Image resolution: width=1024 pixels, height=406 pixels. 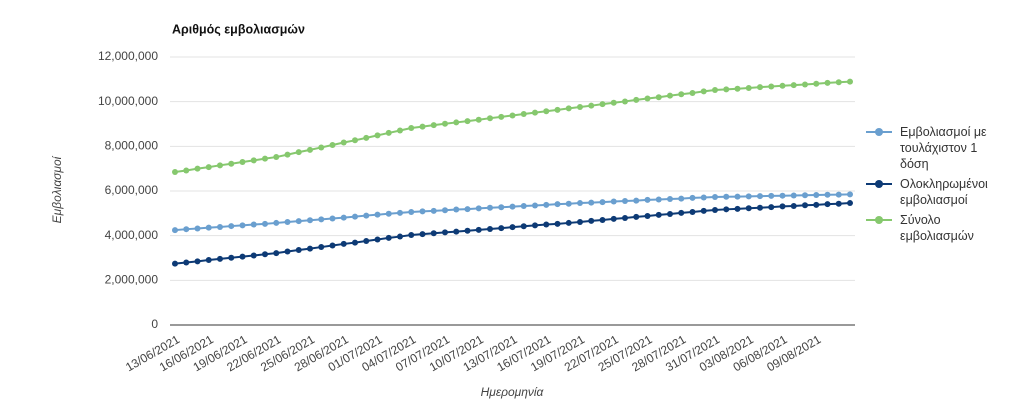 What do you see at coordinates (238, 29) in the screenshot?
I see `chart-title: Αριθμός εμβολιασμών` at bounding box center [238, 29].